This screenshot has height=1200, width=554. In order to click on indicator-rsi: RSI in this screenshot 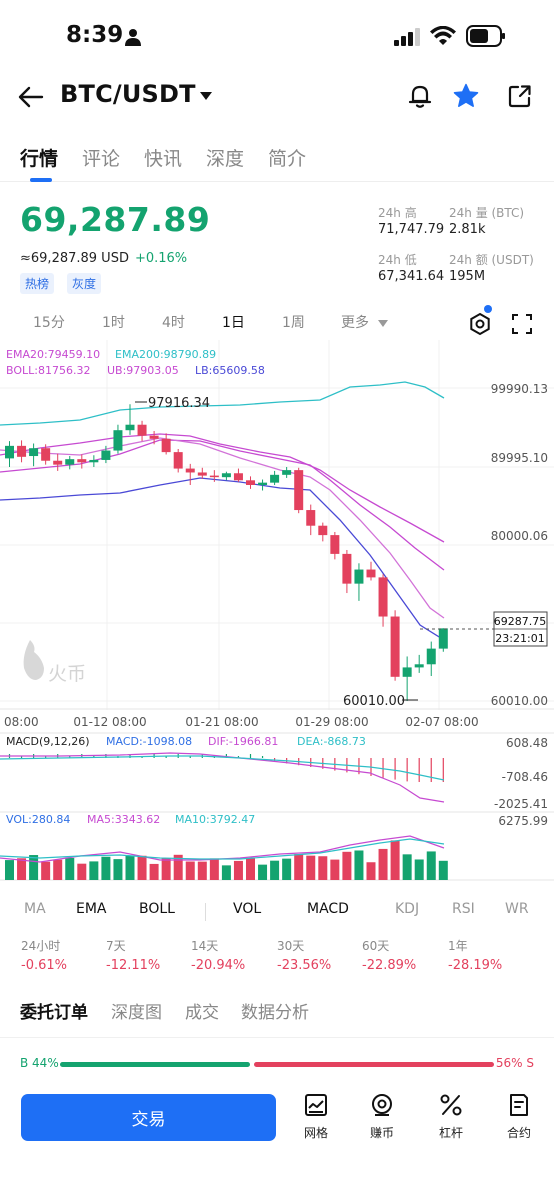, I will do `click(463, 909)`.